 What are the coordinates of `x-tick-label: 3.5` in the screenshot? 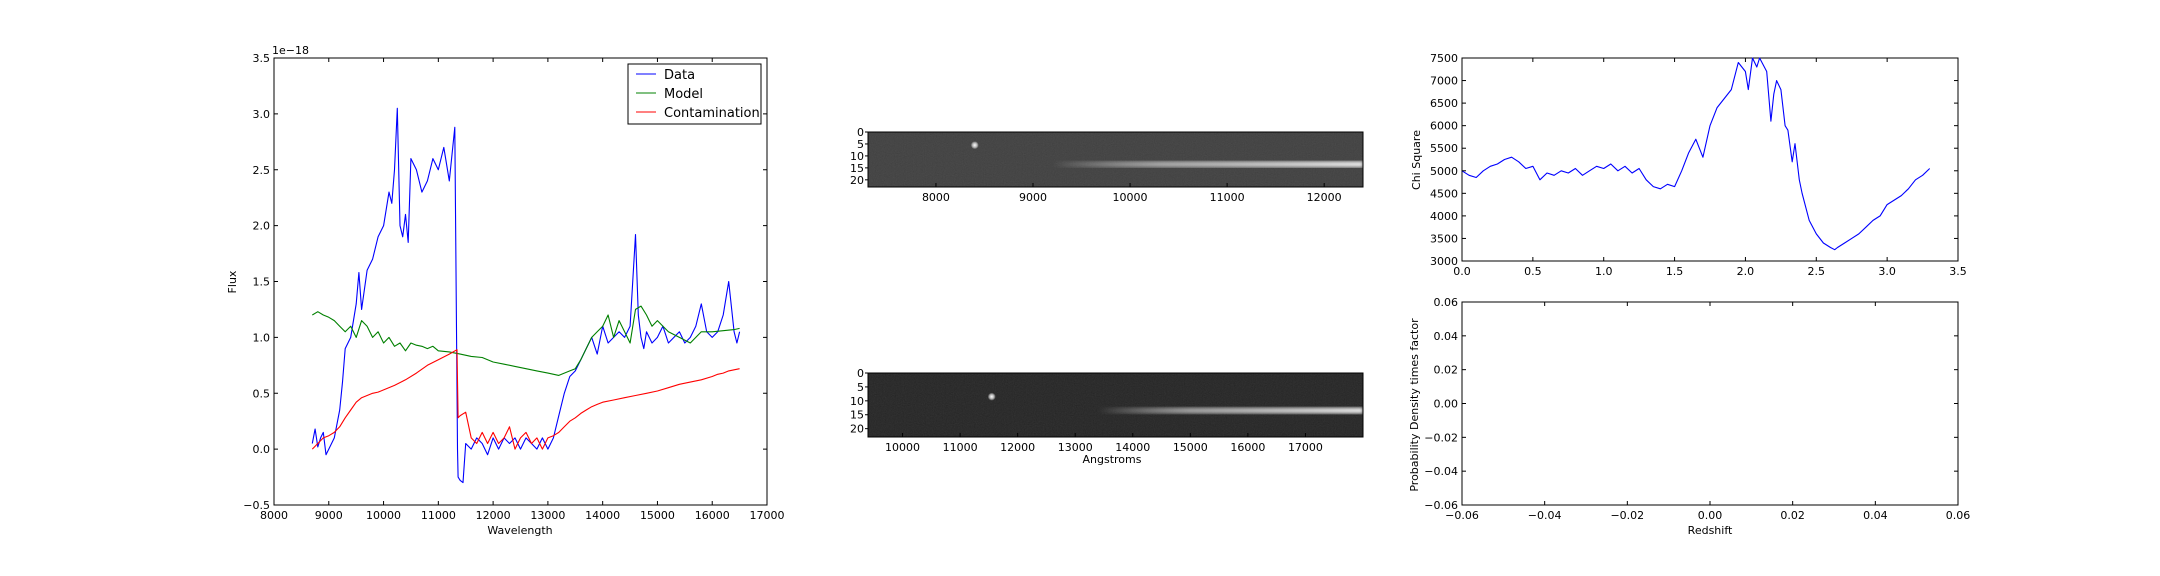 It's located at (1958, 271).